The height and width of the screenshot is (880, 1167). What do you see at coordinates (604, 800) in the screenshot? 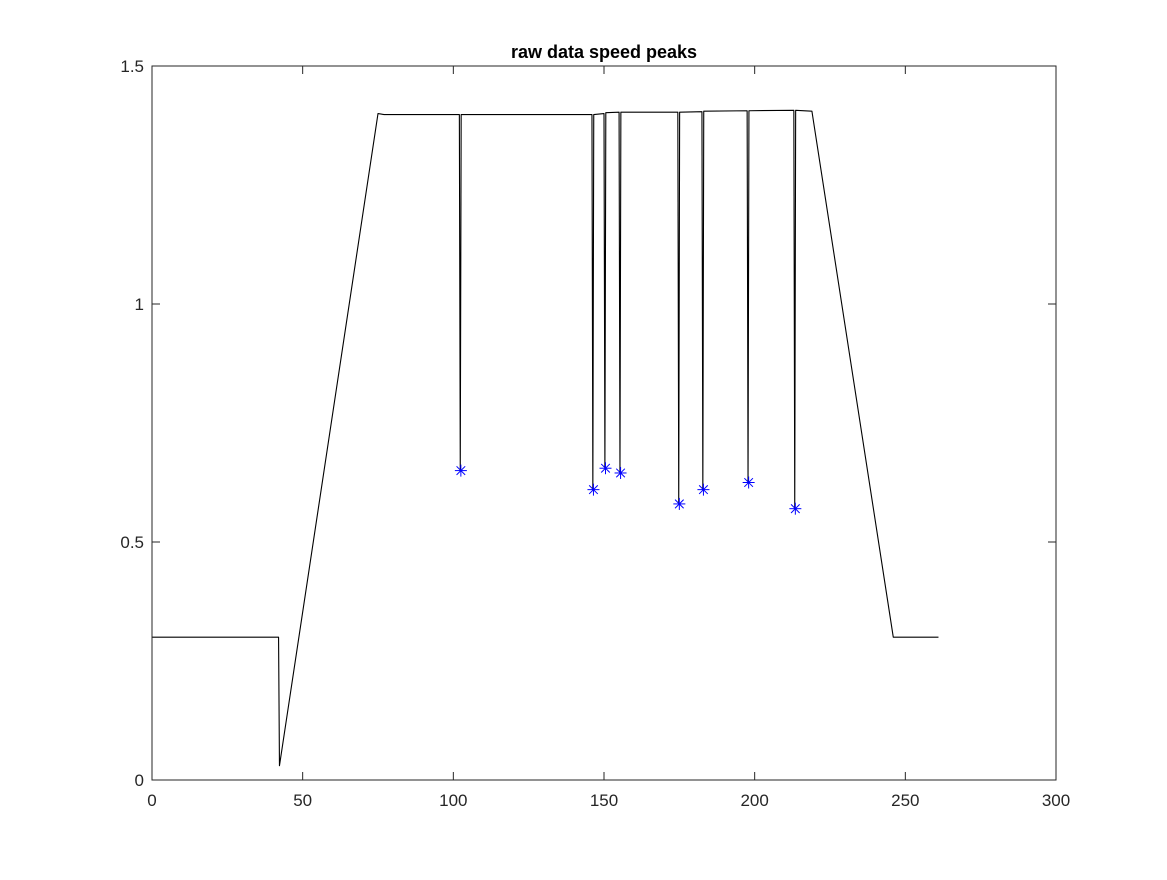
I see `x-tick-label: 150` at bounding box center [604, 800].